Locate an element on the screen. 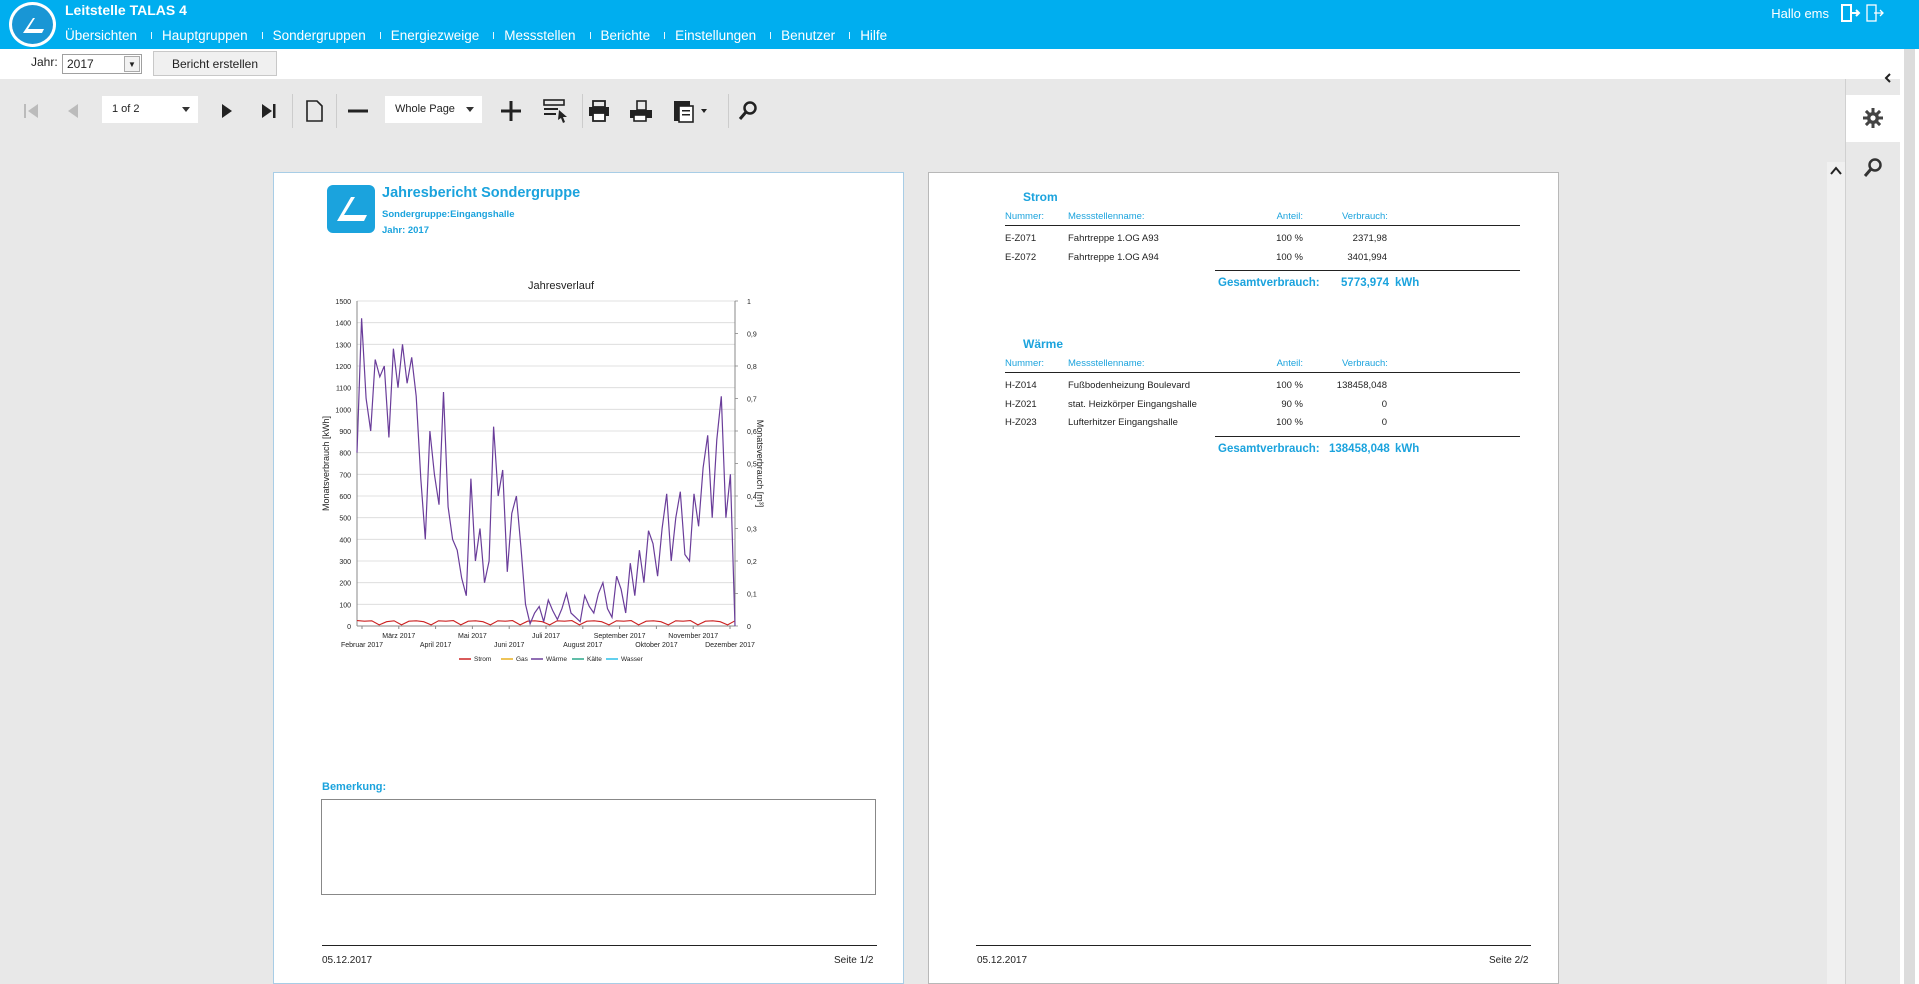 The width and height of the screenshot is (1919, 984). year-select: 2017 ▼ is located at coordinates (102, 64).